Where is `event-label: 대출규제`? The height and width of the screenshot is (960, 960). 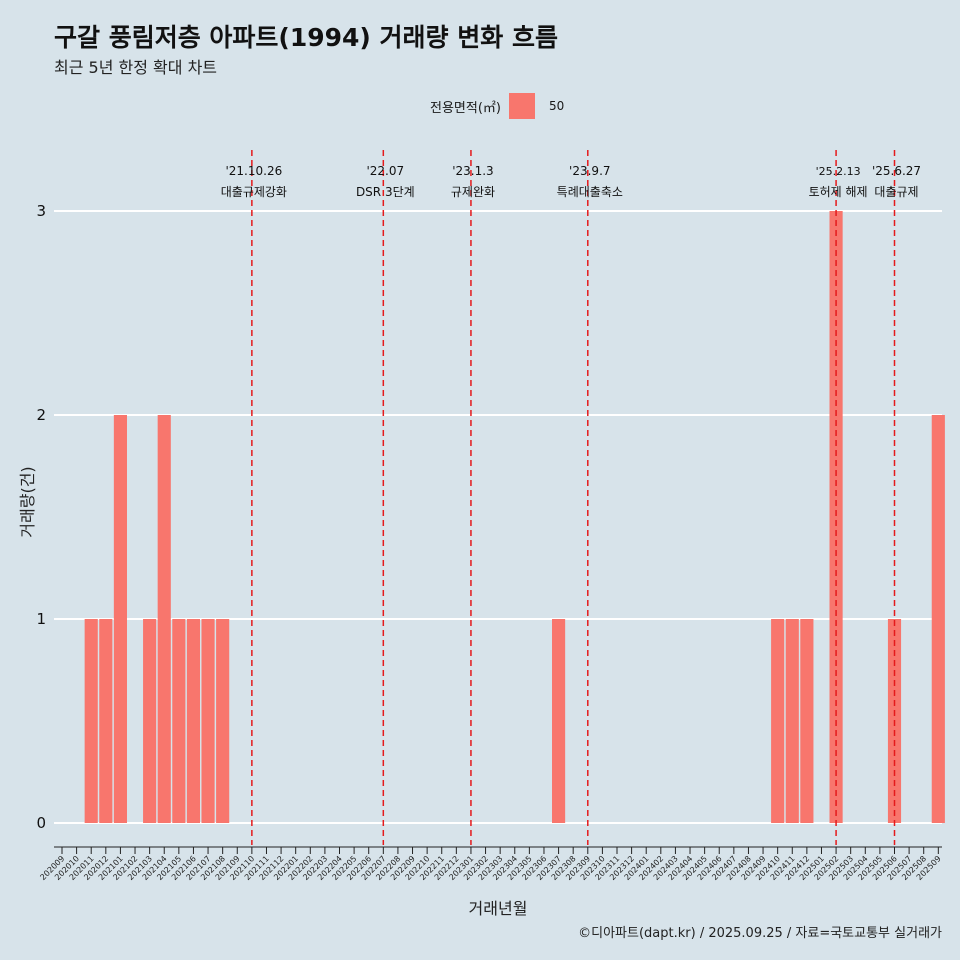 event-label: 대출규제 is located at coordinates (896, 192).